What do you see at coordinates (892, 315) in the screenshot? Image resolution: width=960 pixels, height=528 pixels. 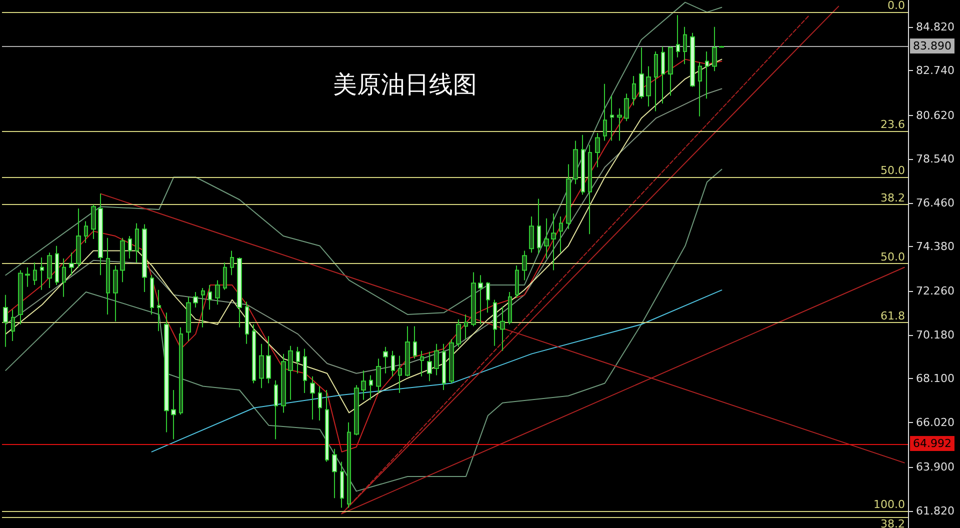 I see `annotation: 61.8` at bounding box center [892, 315].